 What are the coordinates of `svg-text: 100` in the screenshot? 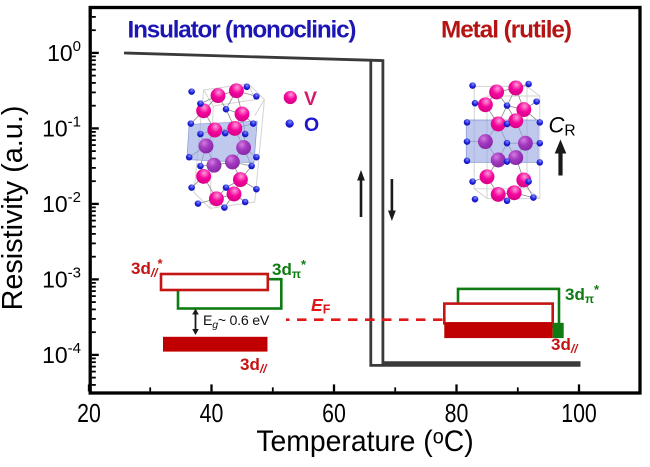 It's located at (579, 414).